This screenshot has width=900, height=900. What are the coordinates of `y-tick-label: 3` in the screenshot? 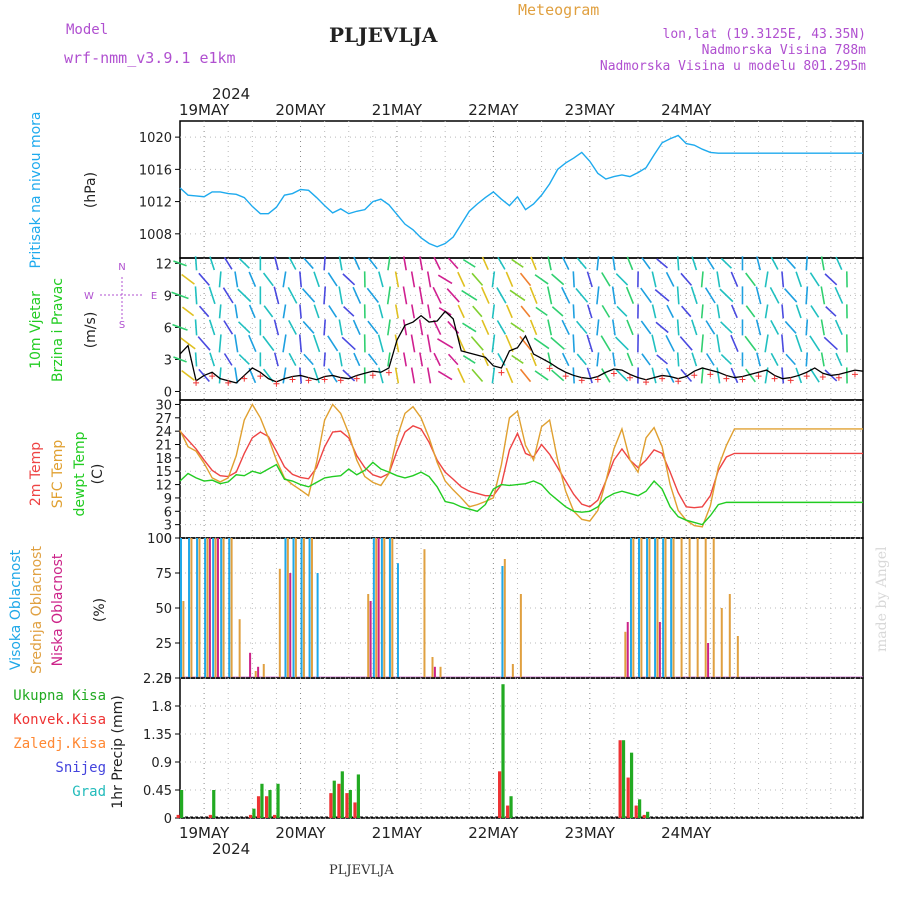 It's located at (168, 526).